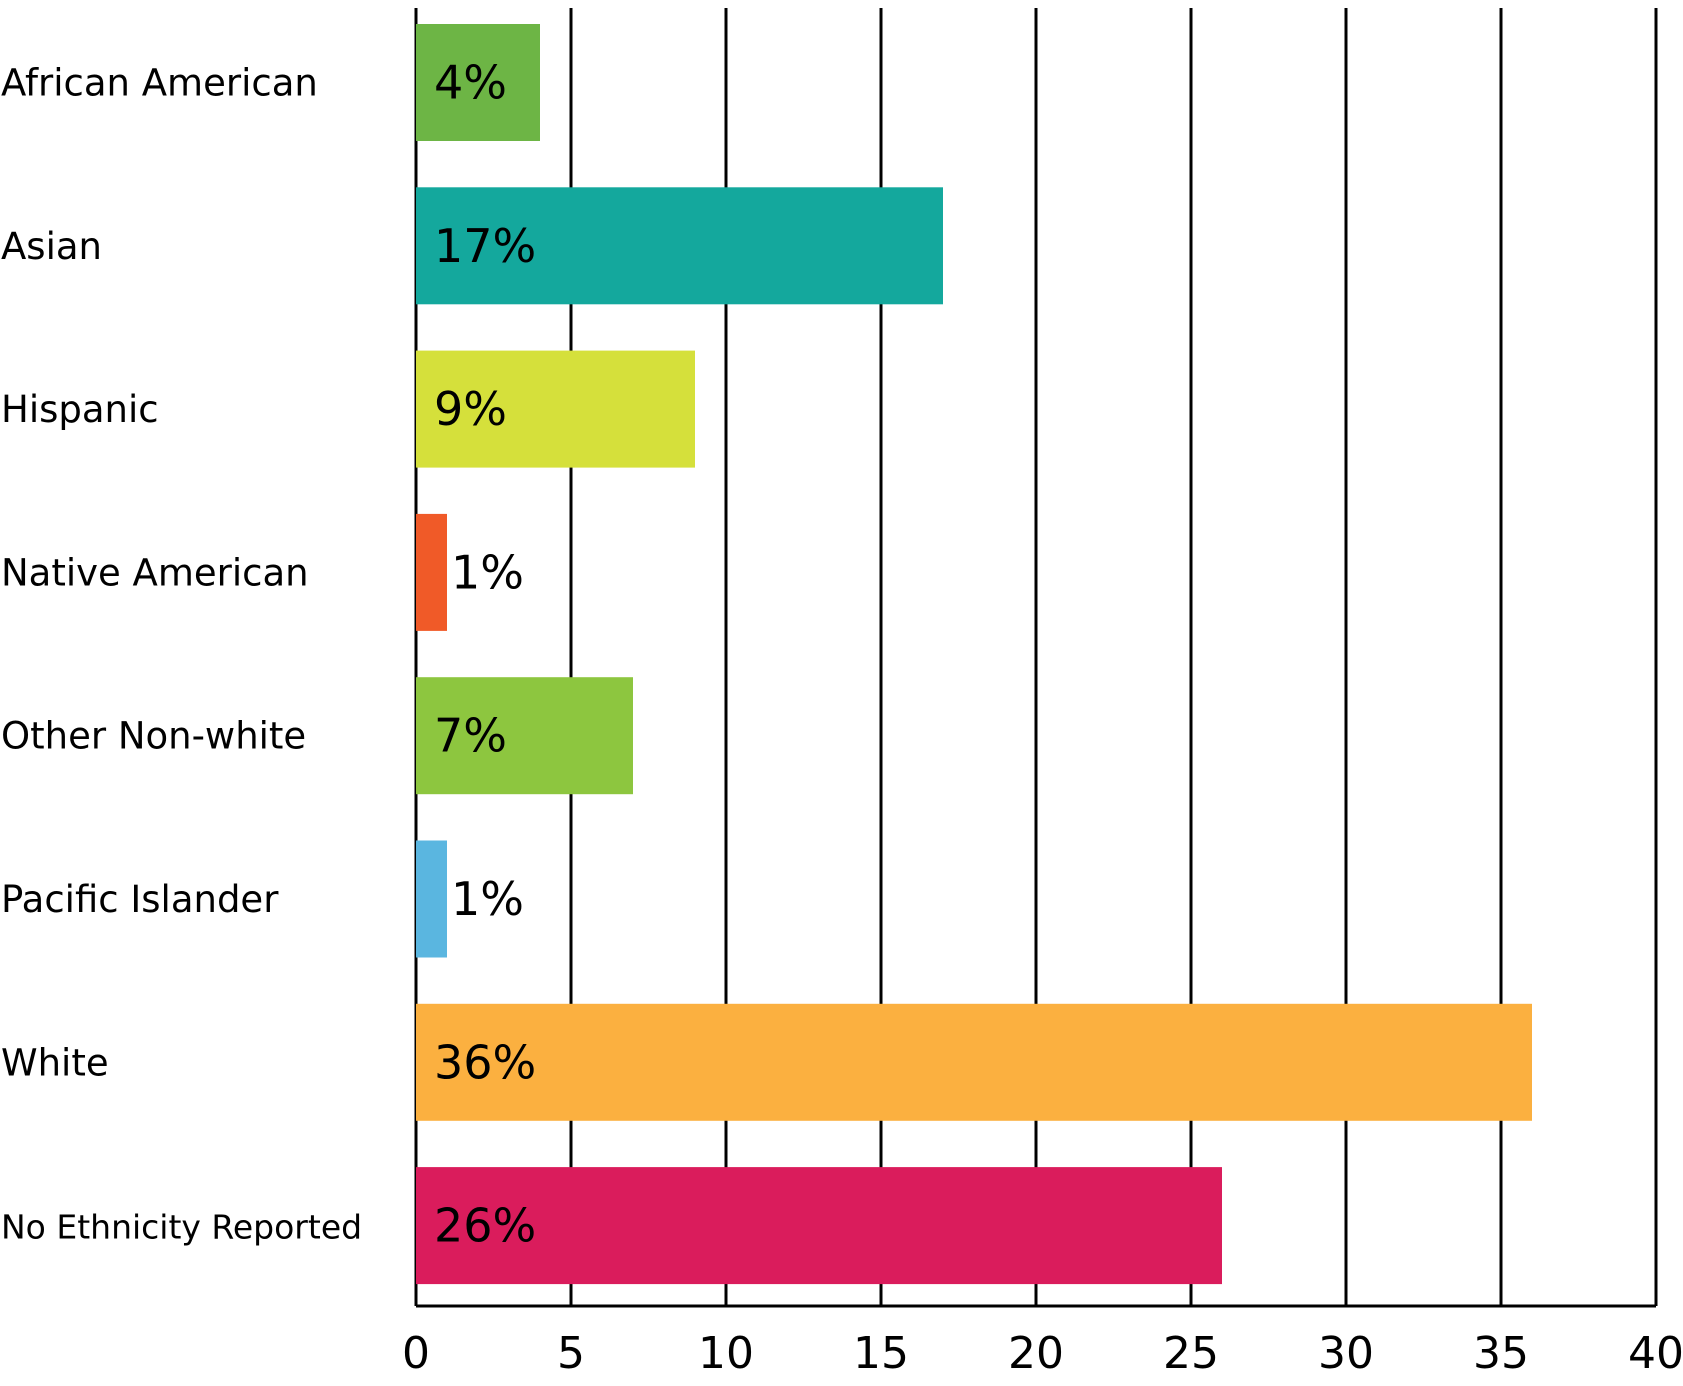 Image resolution: width=1683 pixels, height=1386 pixels. Describe the element at coordinates (485, 1062) in the screenshot. I see `data-label: 36%` at that location.